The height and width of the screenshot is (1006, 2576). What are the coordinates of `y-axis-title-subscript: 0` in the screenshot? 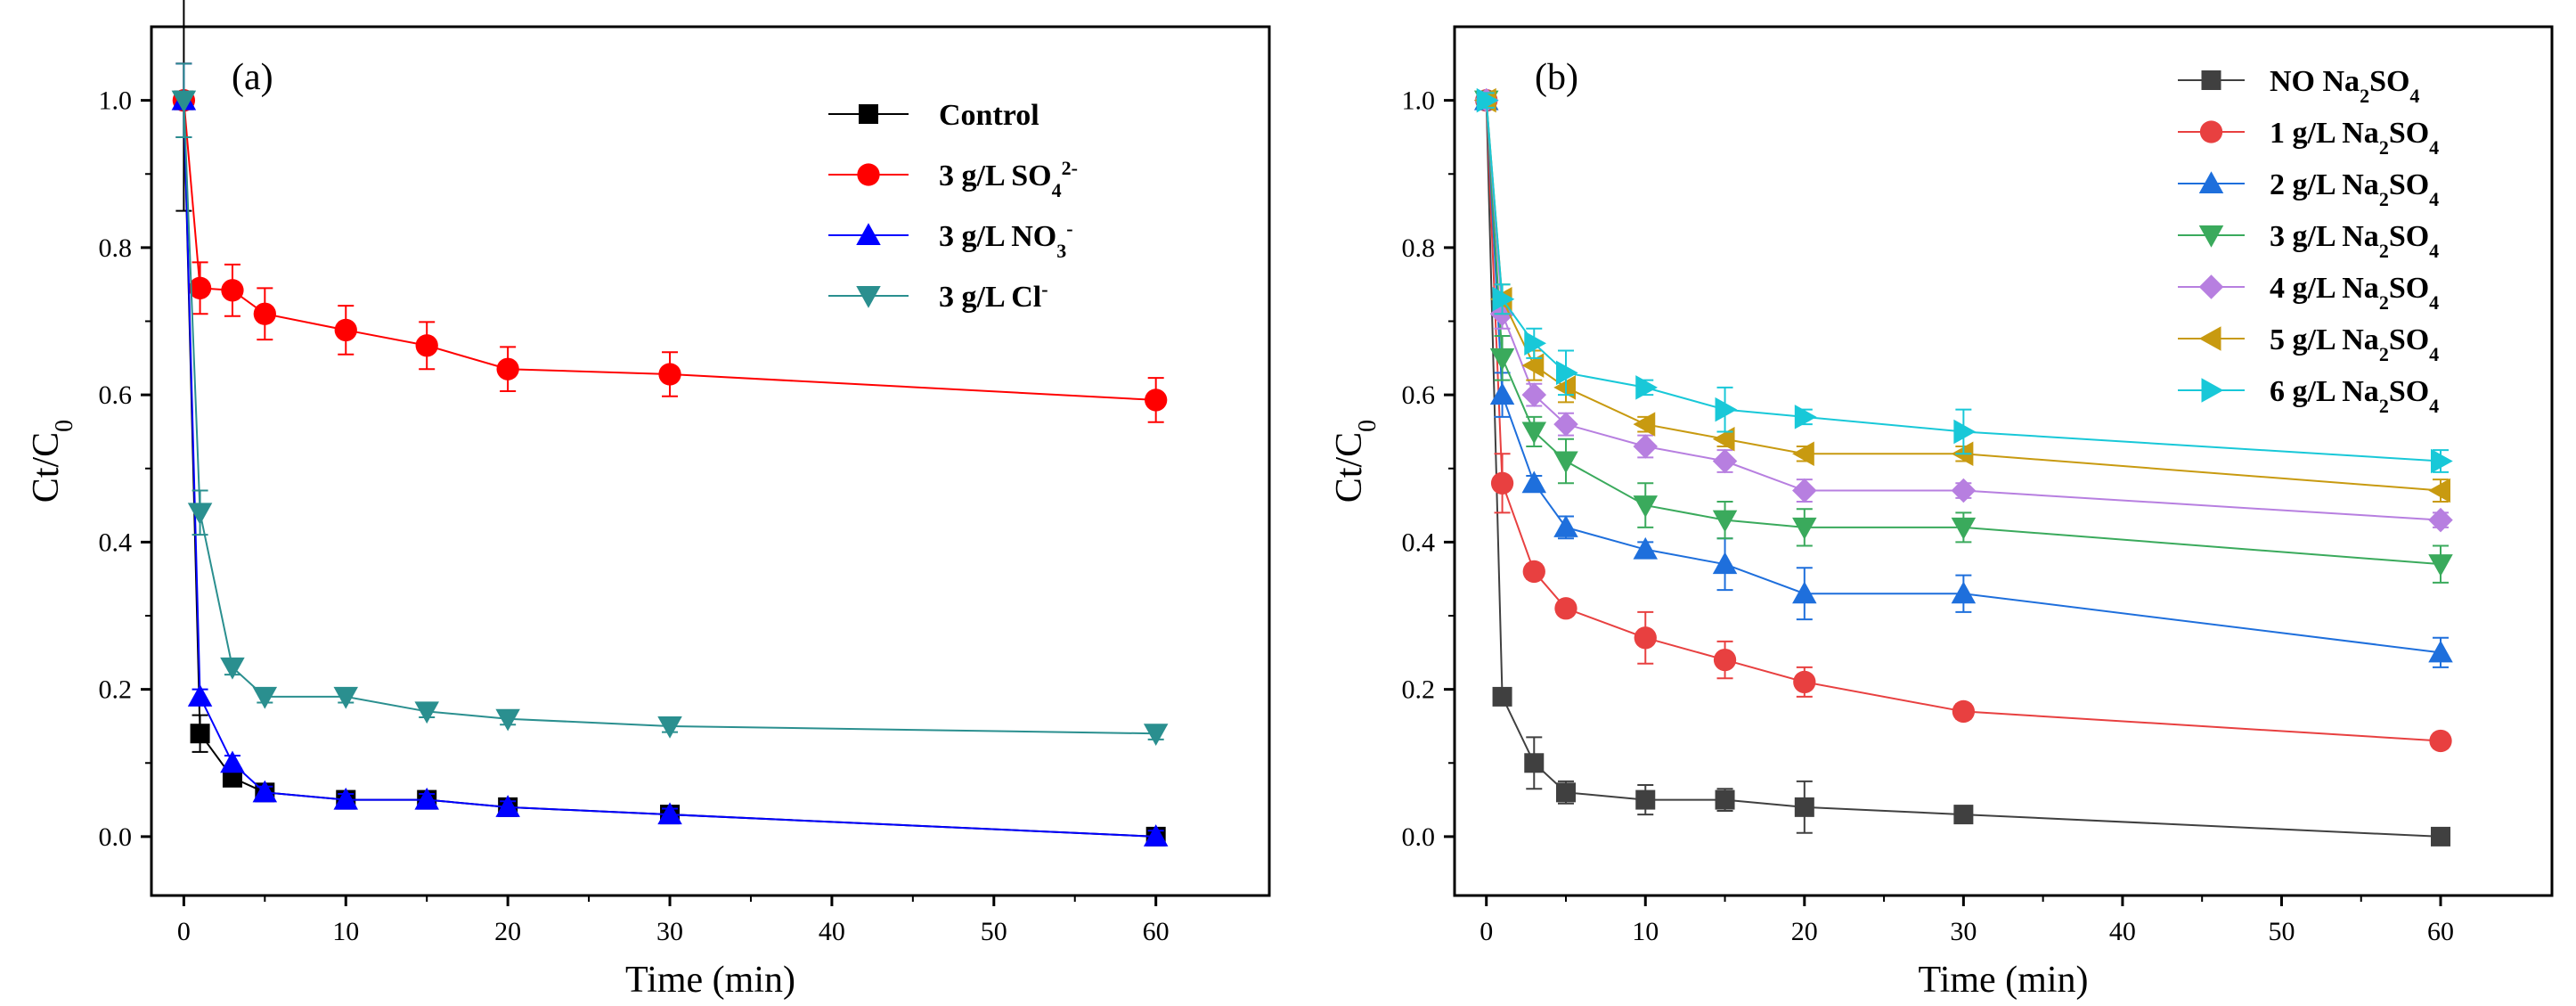 It's located at (1368, 426).